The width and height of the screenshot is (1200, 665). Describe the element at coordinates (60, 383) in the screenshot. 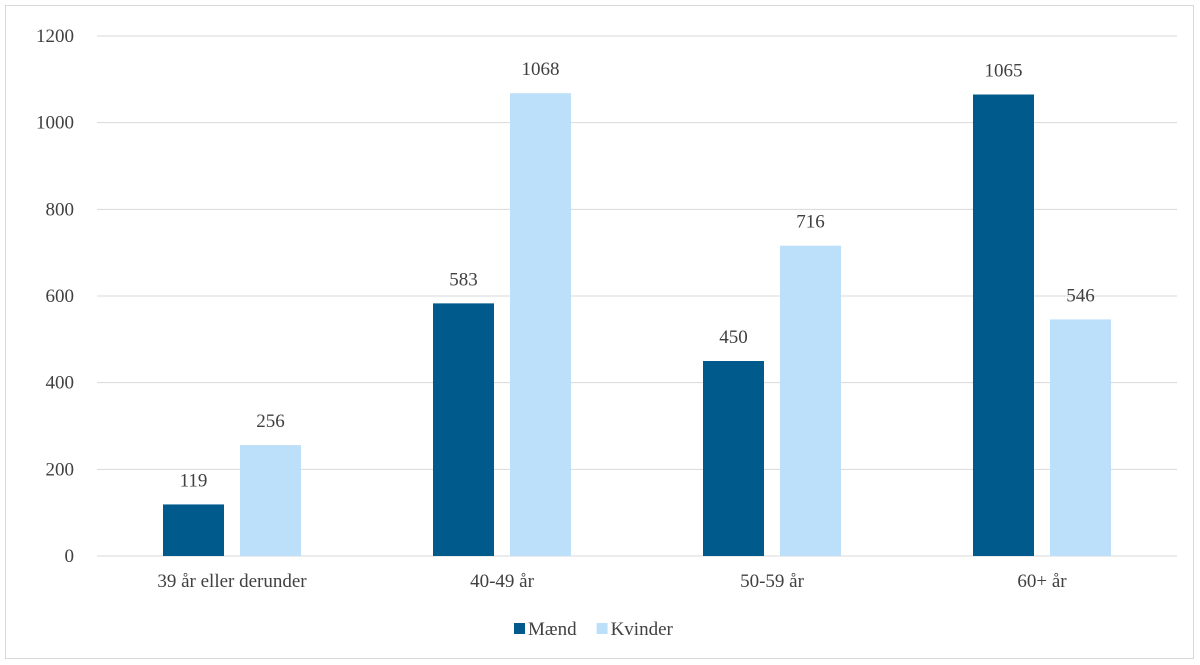

I see `y-tick-label: 400` at that location.